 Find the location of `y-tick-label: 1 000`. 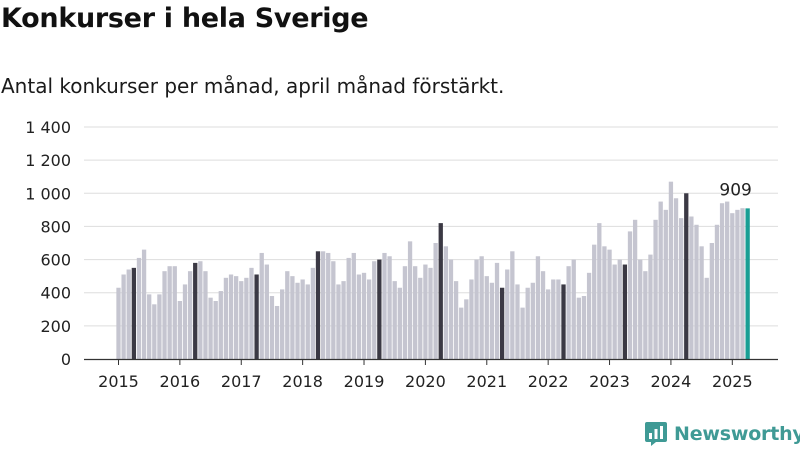

y-tick-label: 1 000 is located at coordinates (48, 193).